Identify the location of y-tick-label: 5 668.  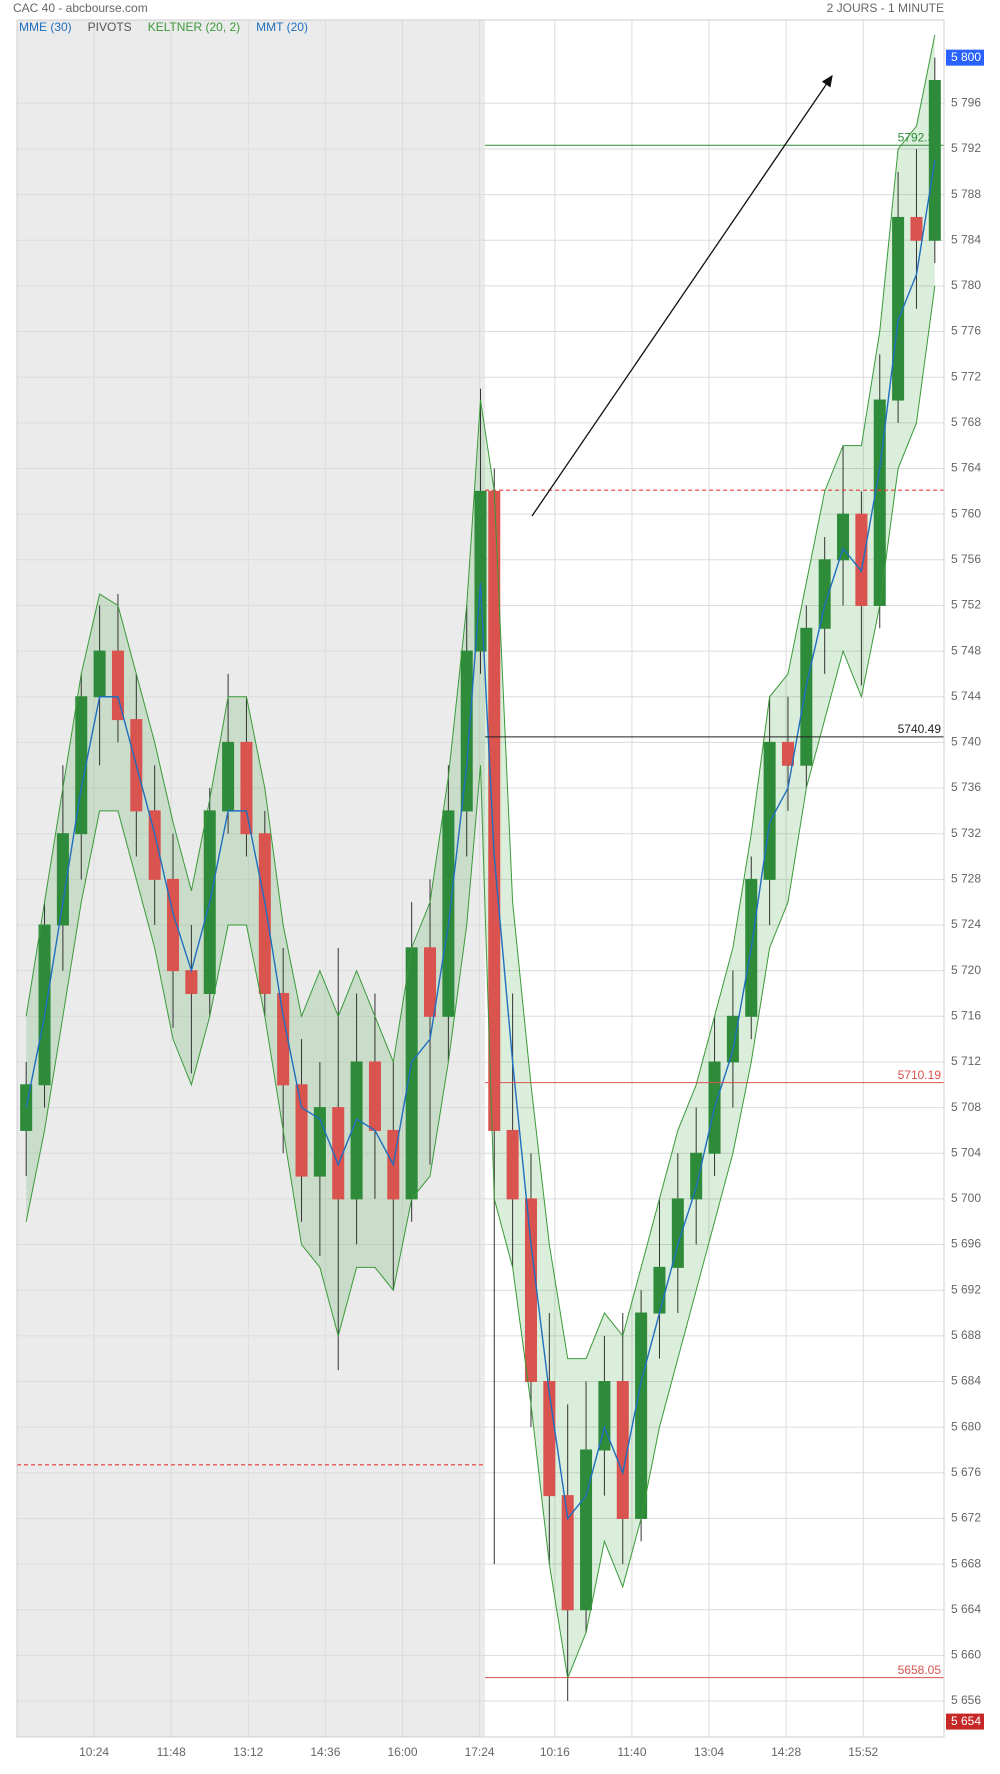
(966, 1563).